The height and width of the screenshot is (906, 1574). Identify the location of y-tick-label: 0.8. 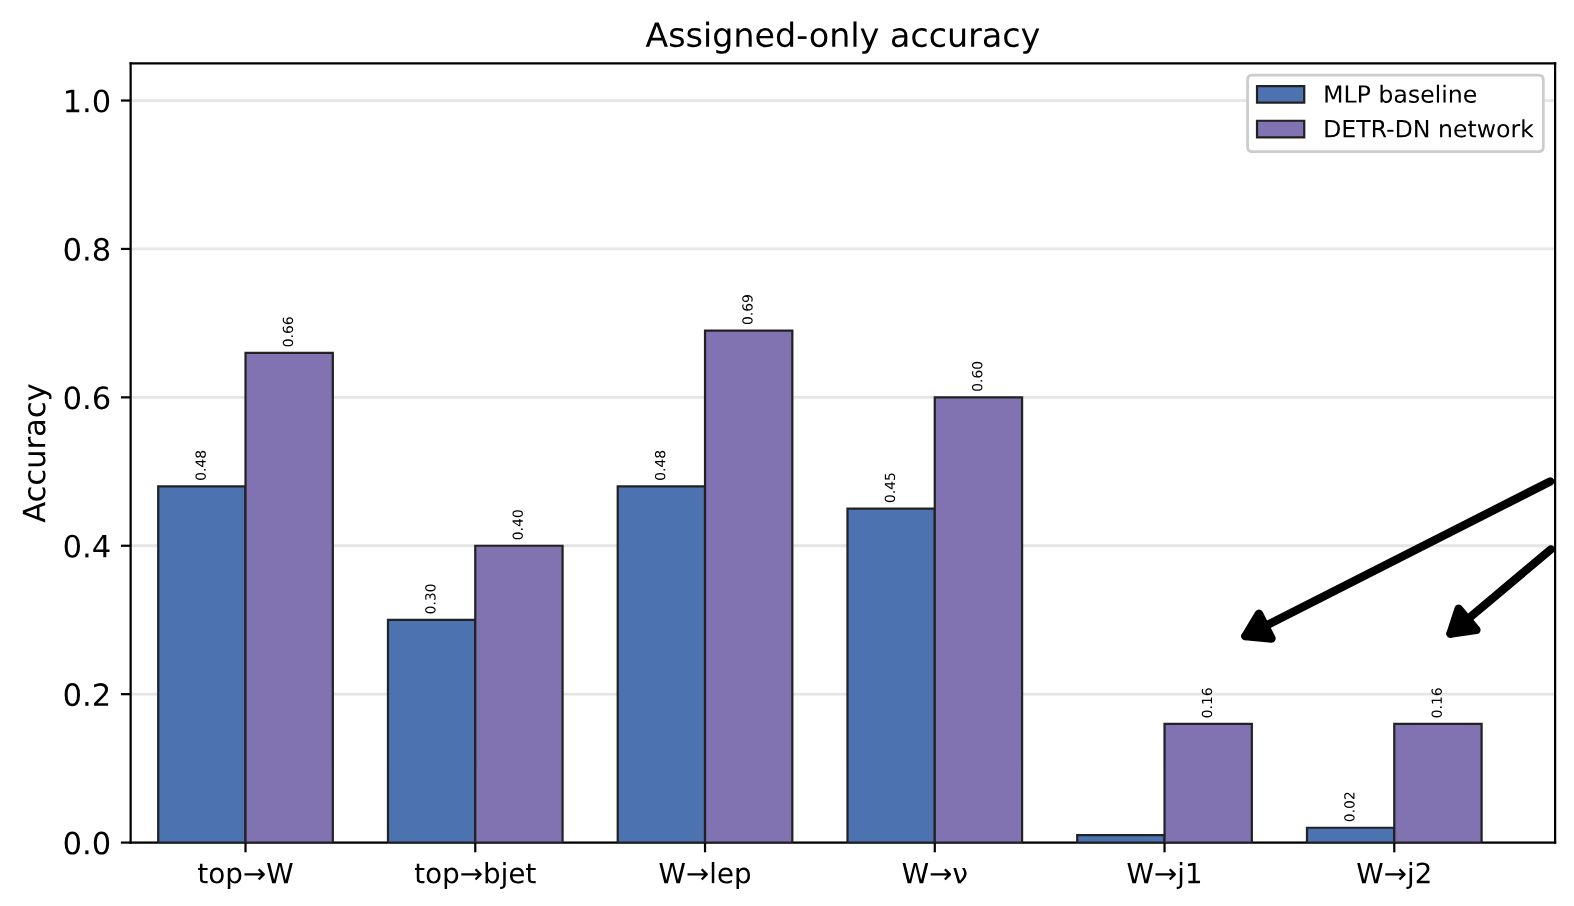
(87, 249).